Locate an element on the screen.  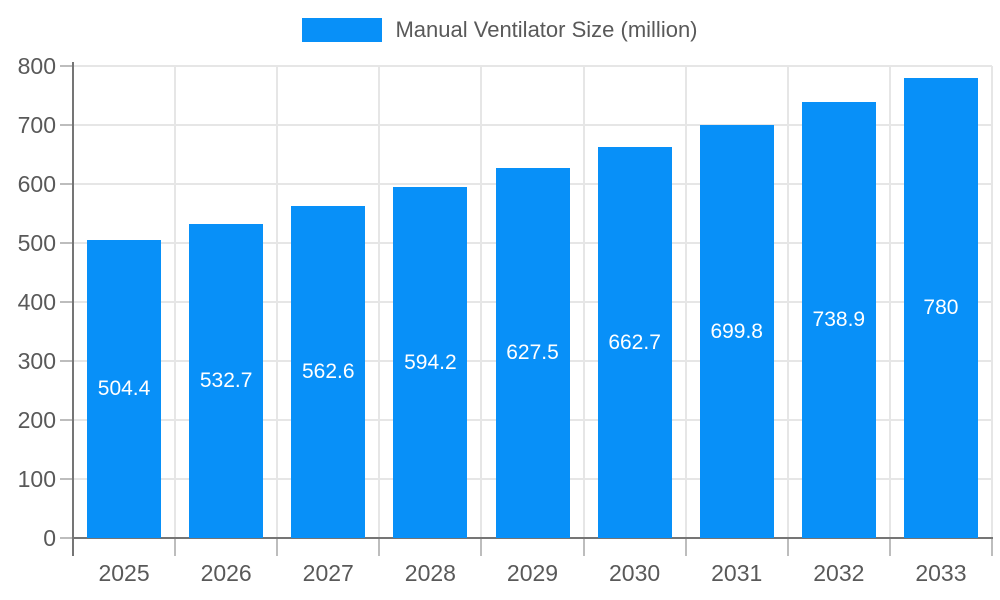
y-tick-label: 700 is located at coordinates (36, 125).